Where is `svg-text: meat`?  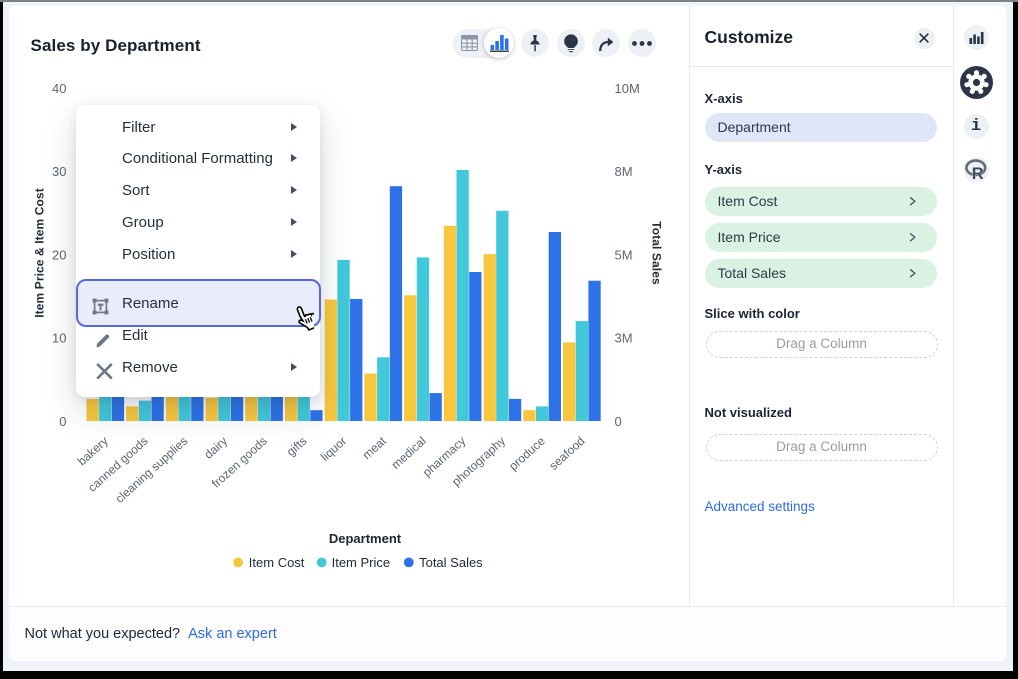 svg-text: meat is located at coordinates (375, 447).